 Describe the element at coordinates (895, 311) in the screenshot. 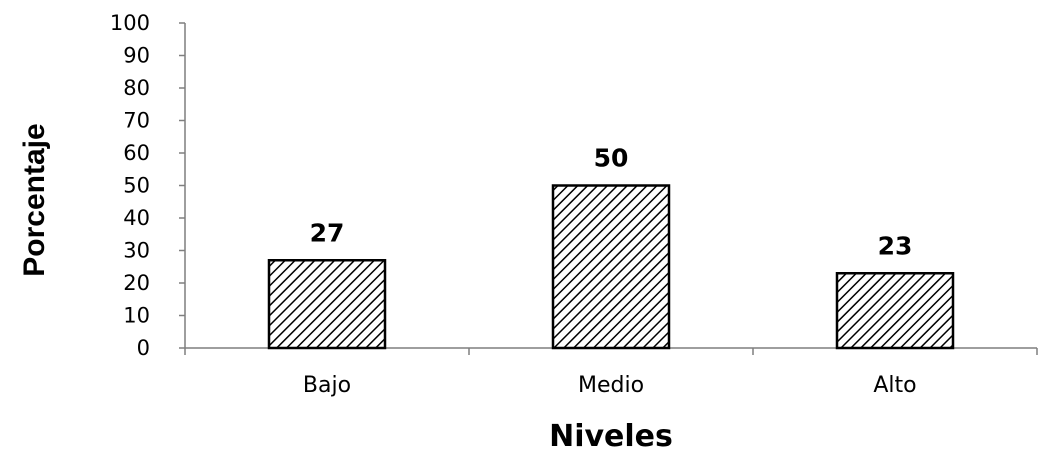

I see `bar-alto` at that location.